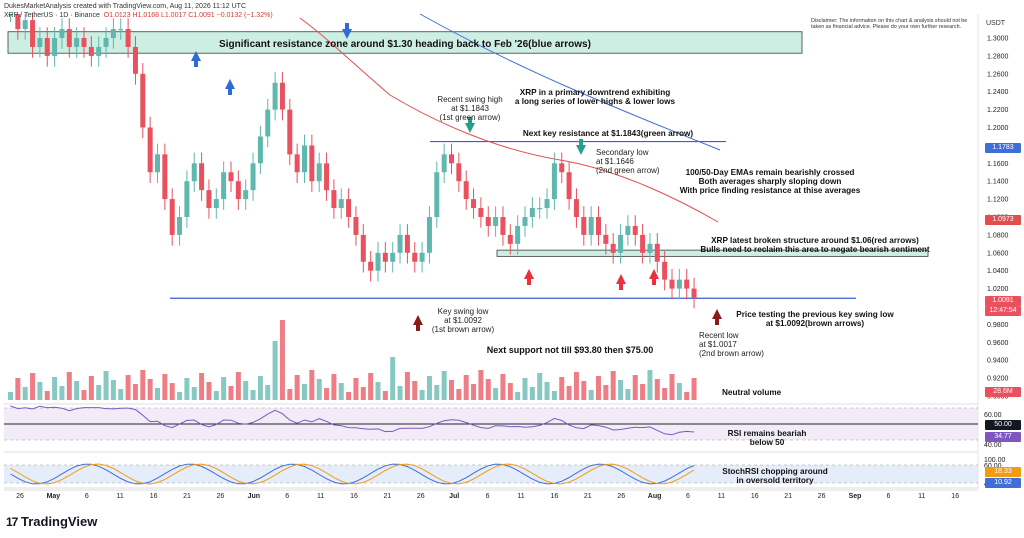 The height and width of the screenshot is (538, 1024). What do you see at coordinates (287, 496) in the screenshot?
I see `x-tick-label: 6` at bounding box center [287, 496].